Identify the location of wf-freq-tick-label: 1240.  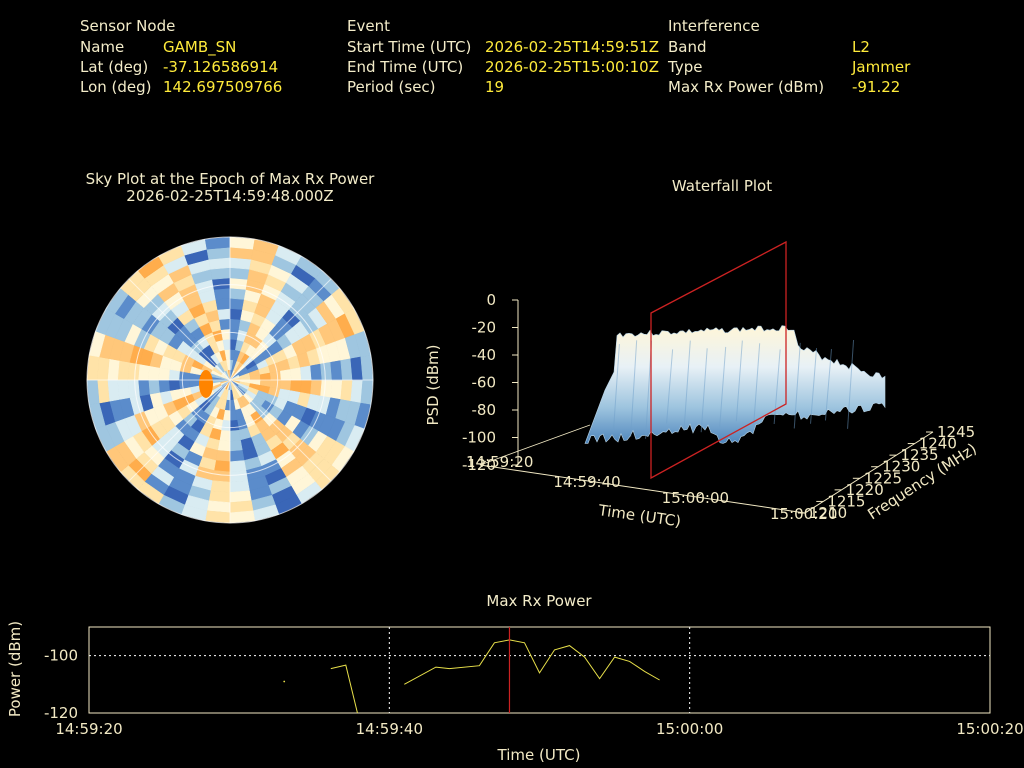
(938, 444).